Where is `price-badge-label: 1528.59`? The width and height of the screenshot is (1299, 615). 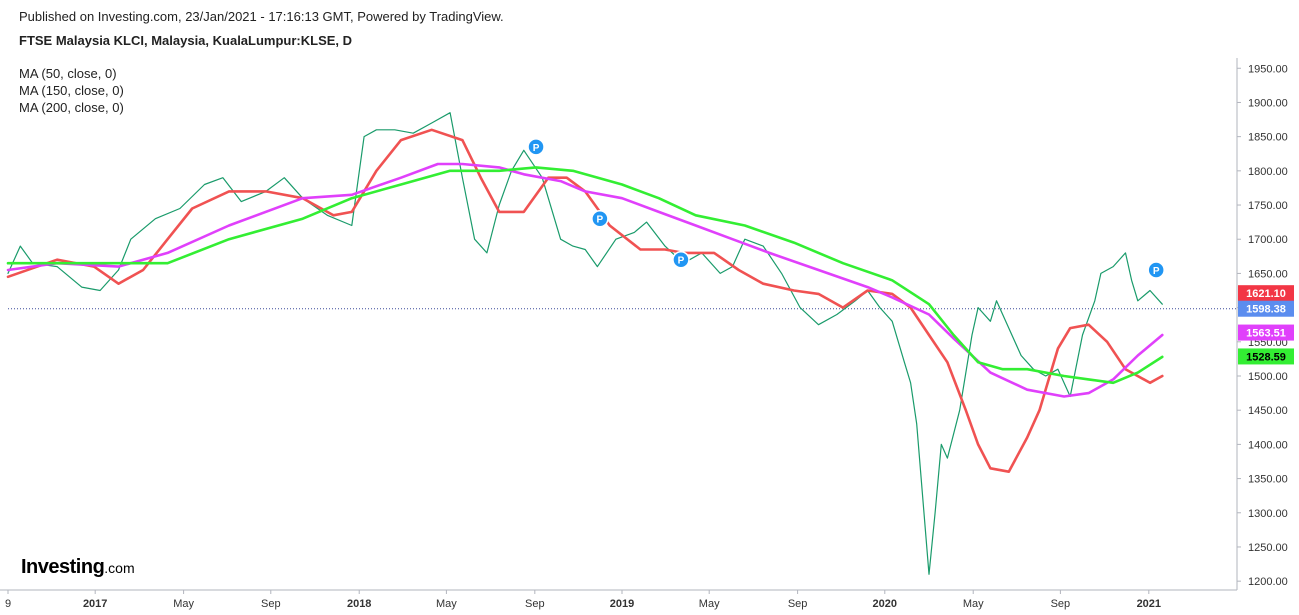
price-badge-label: 1528.59 is located at coordinates (1266, 357).